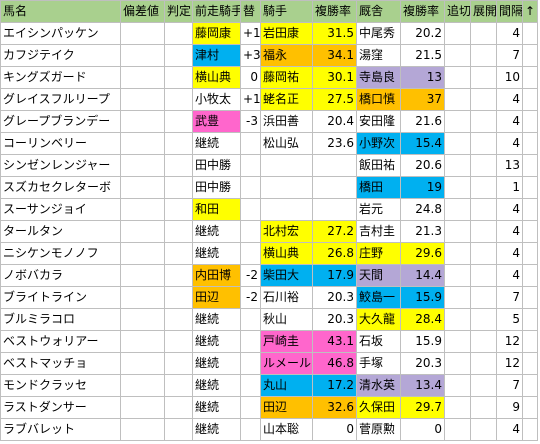 This screenshot has width=540, height=444. Describe the element at coordinates (142, 11) in the screenshot. I see `header-deviation: 偏差値` at that location.